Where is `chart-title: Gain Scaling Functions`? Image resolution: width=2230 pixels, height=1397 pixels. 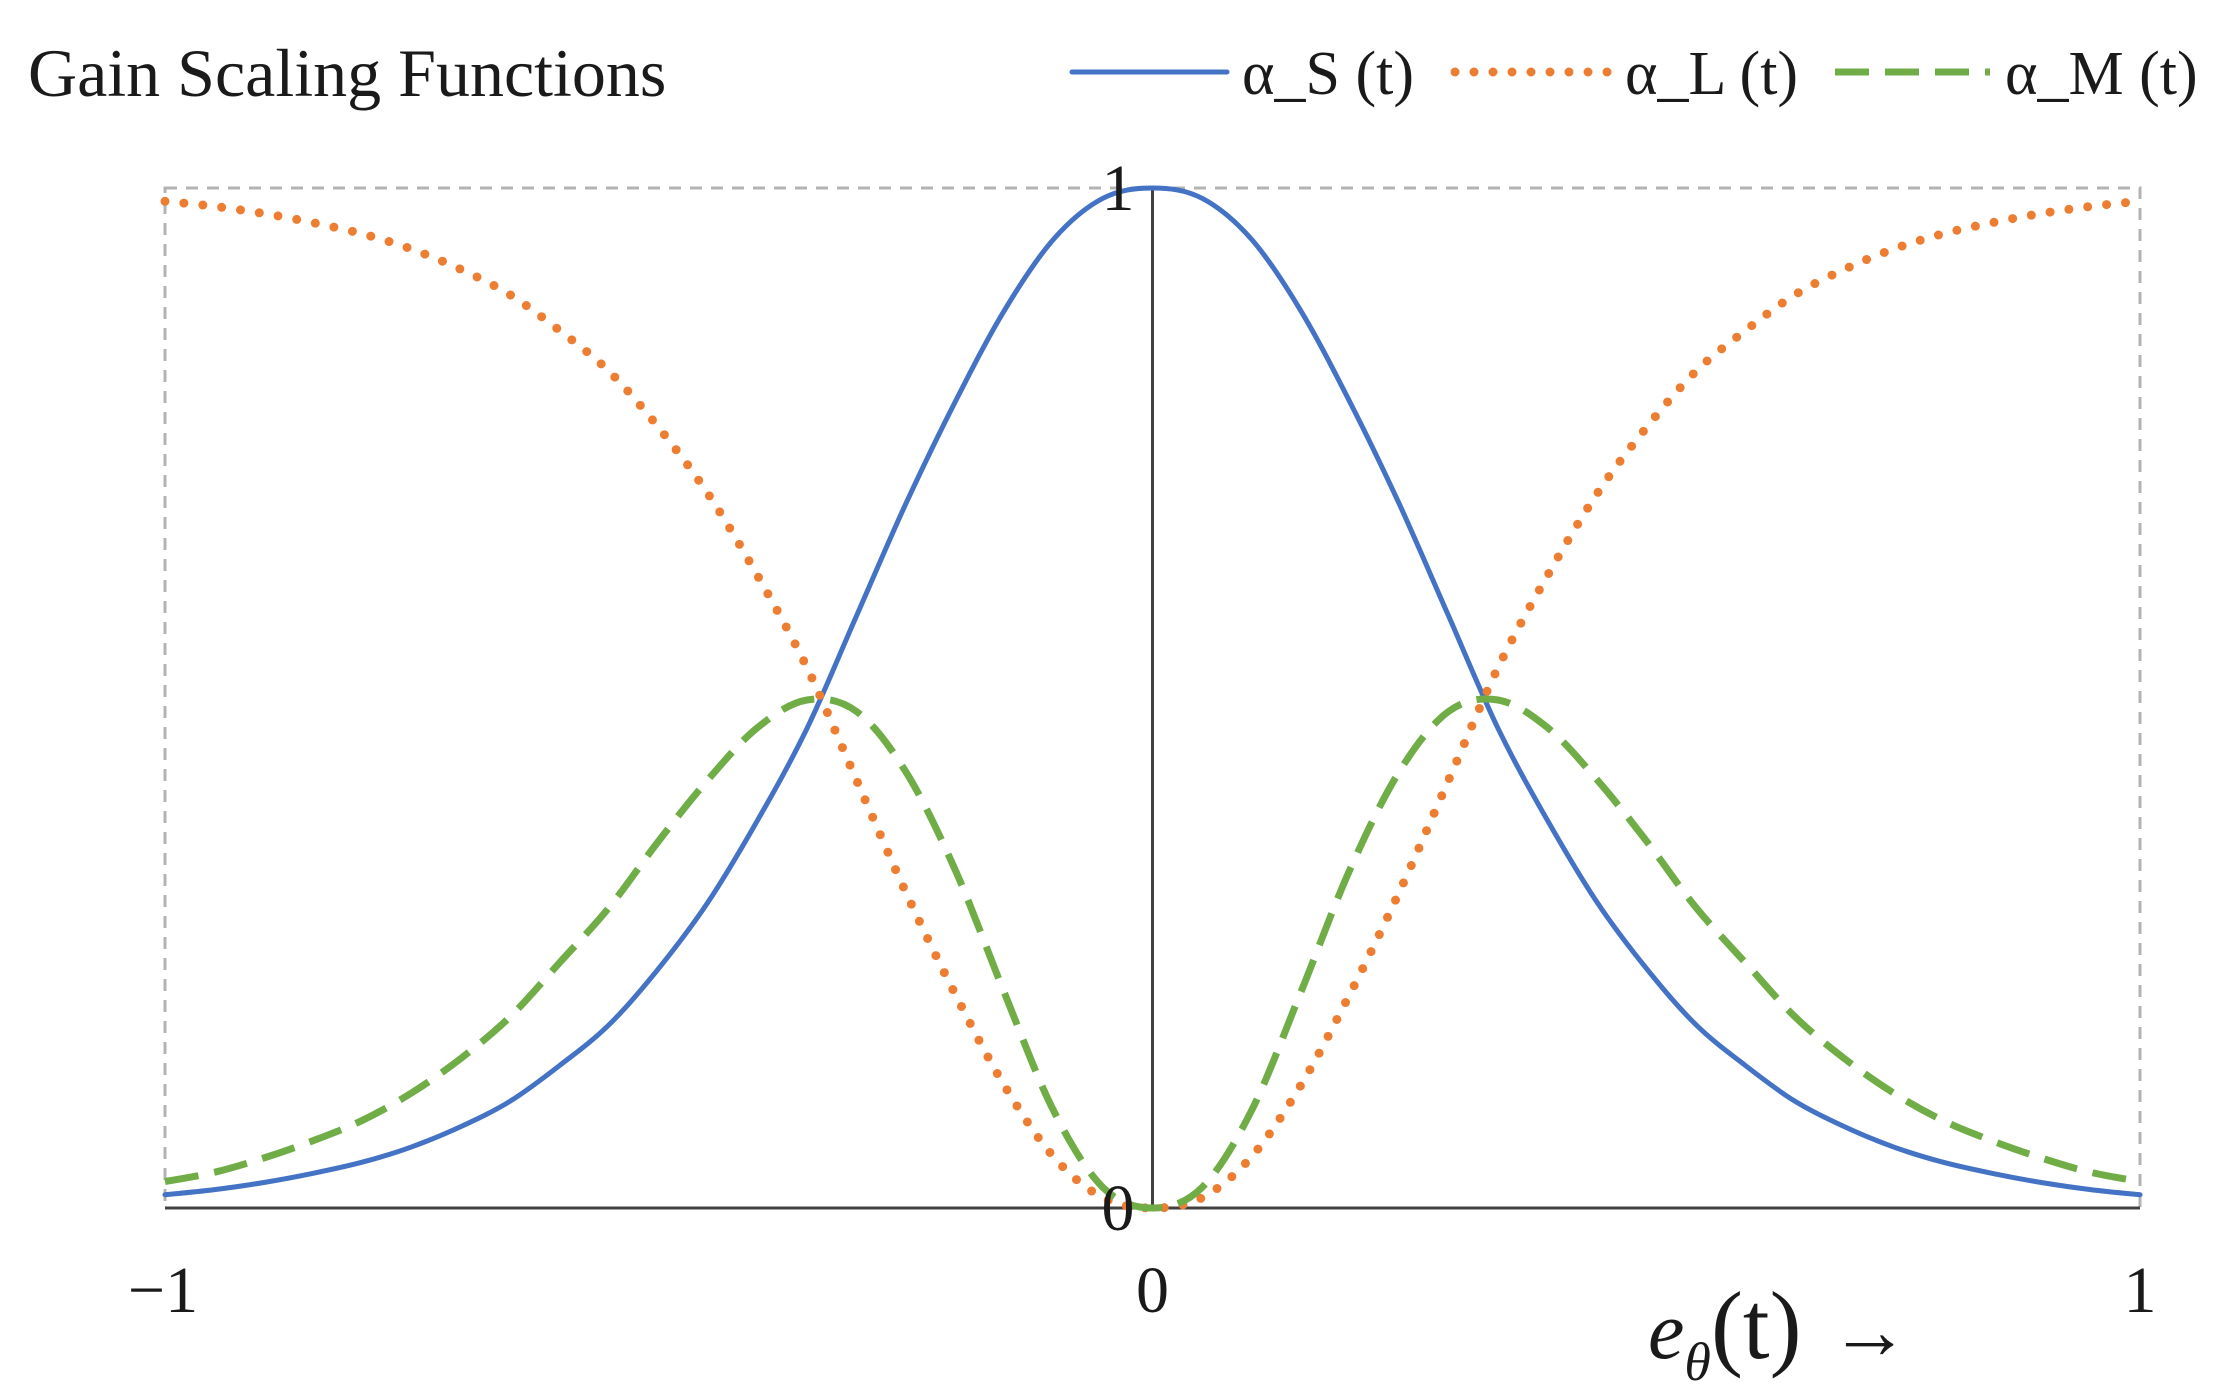
chart-title: Gain Scaling Functions is located at coordinates (347, 73).